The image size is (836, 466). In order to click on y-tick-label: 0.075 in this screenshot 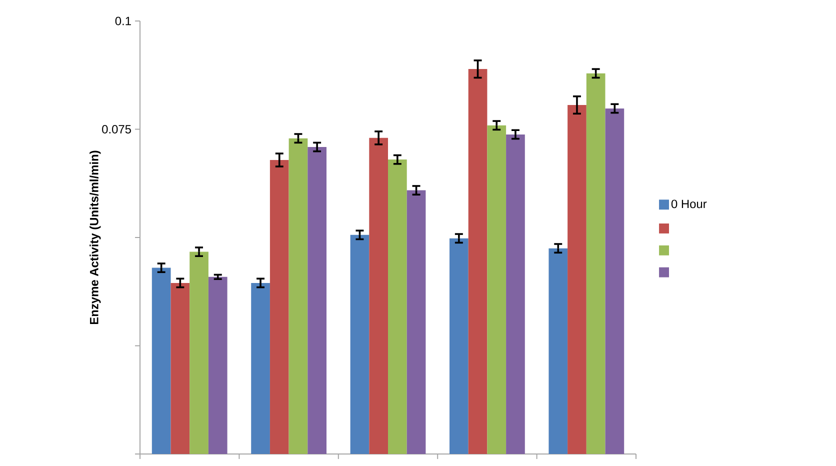, I will do `click(116, 129)`.